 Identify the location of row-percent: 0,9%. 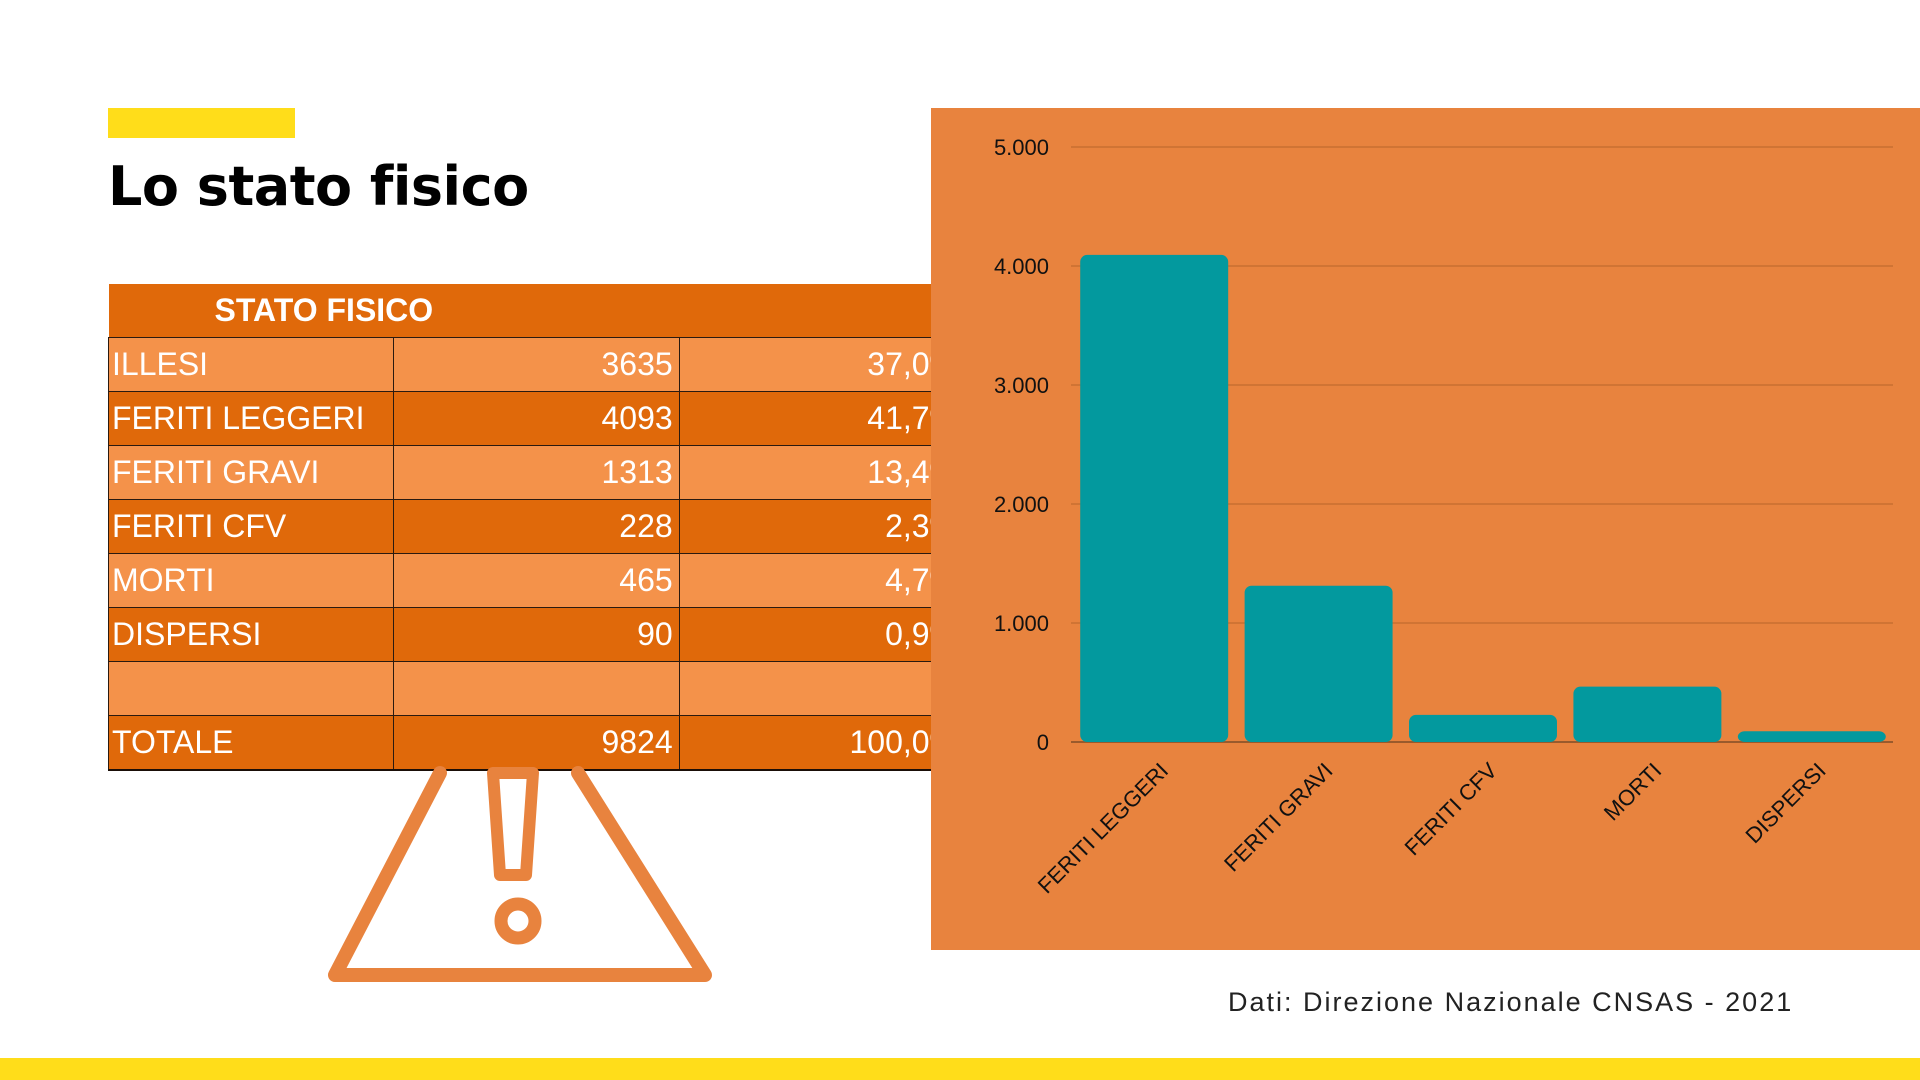
(822, 634).